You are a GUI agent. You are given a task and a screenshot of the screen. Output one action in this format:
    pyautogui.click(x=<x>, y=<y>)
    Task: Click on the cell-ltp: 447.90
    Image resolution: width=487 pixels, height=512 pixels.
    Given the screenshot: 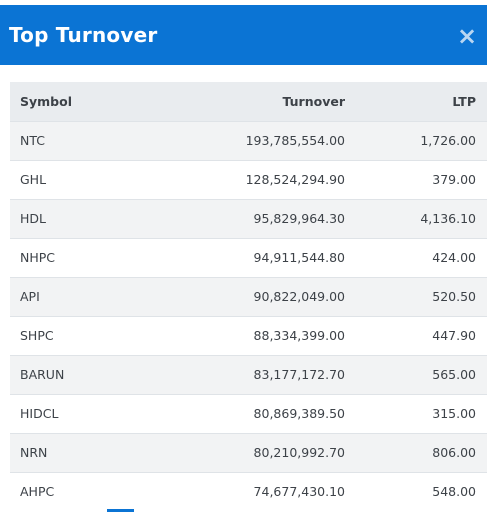 What is the action you would take?
    pyautogui.click(x=454, y=335)
    